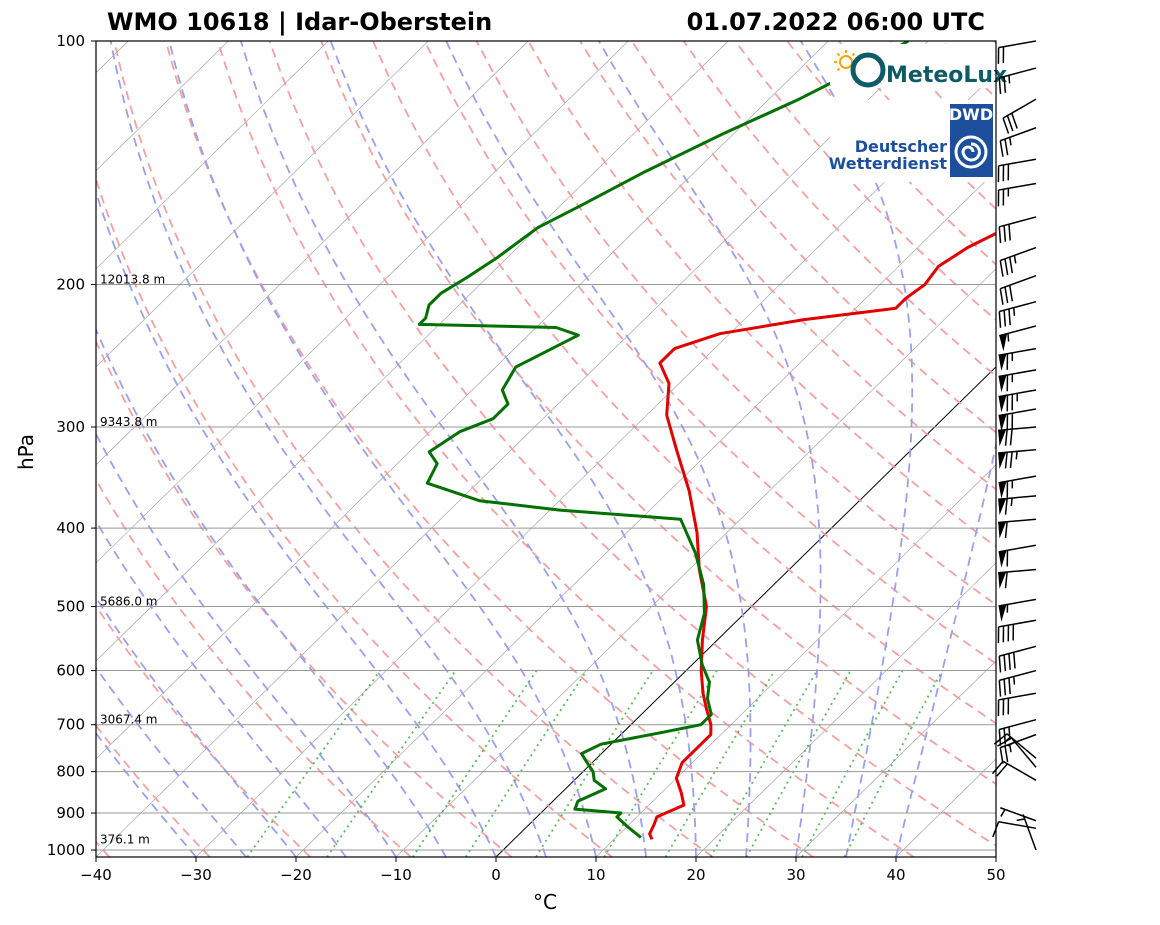 The width and height of the screenshot is (1160, 925). I want to click on y-tick-label: 700, so click(70, 725).